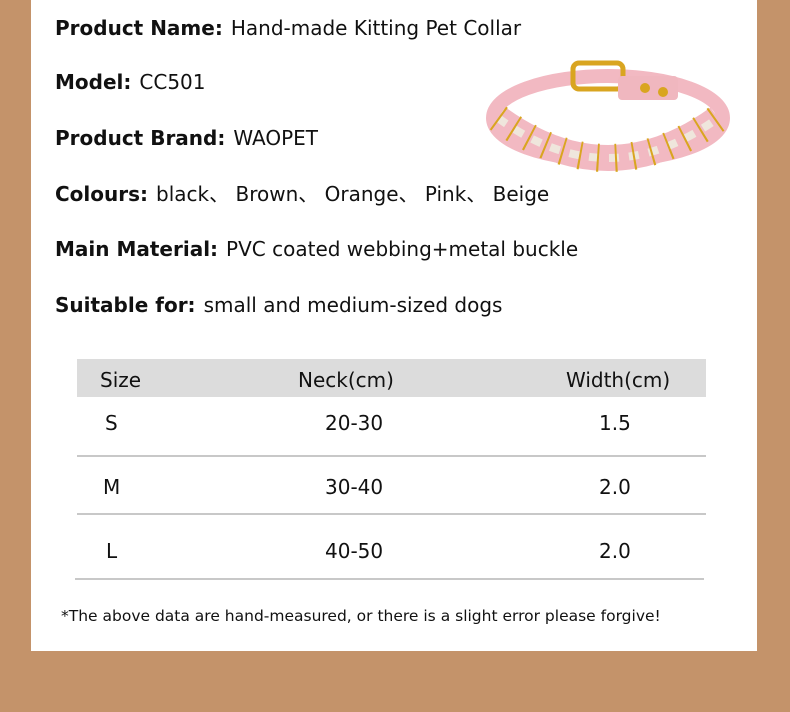 This screenshot has width=790, height=712. I want to click on row-l-size: L, so click(112, 551).